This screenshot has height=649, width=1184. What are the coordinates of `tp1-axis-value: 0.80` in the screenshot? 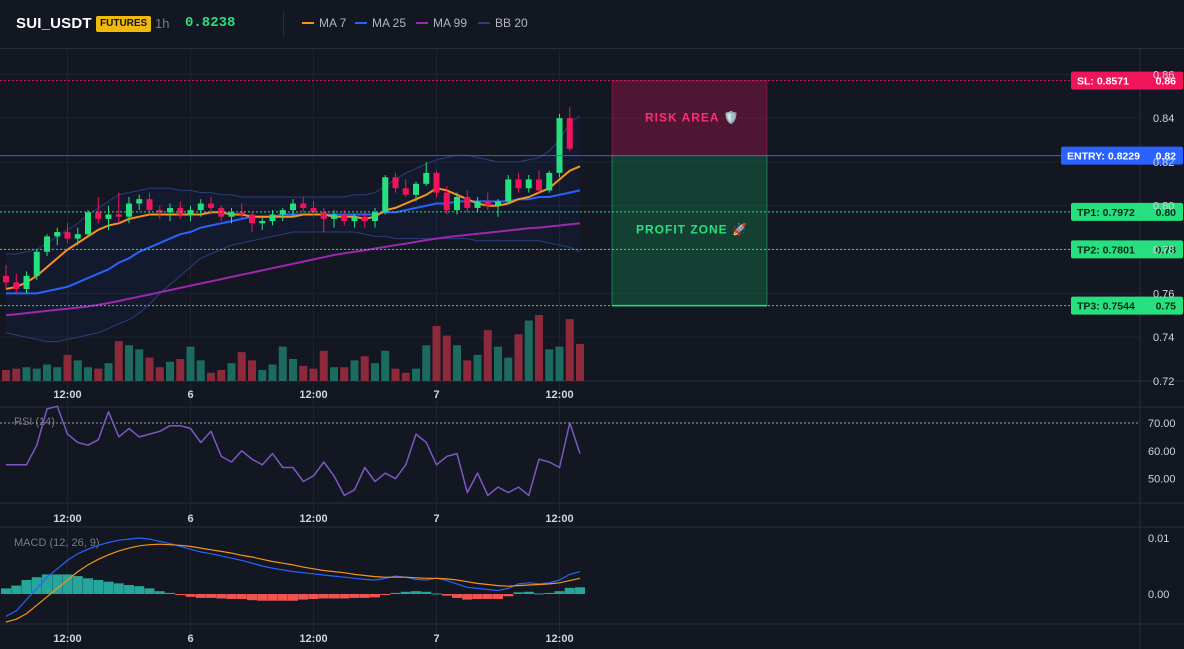 It's located at (1166, 213).